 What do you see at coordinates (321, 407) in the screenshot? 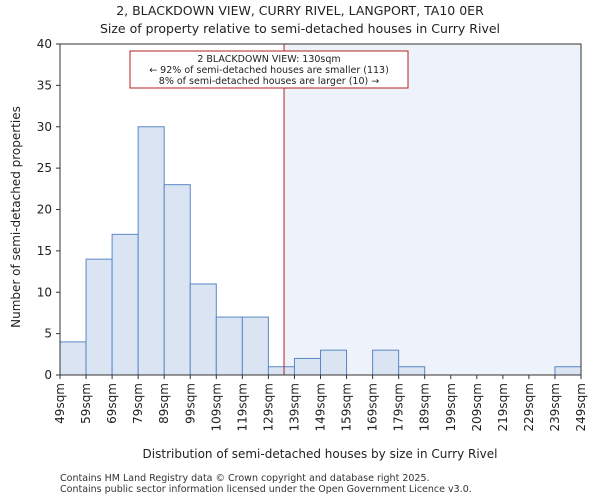
I see `x-tick-label: 149sqm` at bounding box center [321, 407].